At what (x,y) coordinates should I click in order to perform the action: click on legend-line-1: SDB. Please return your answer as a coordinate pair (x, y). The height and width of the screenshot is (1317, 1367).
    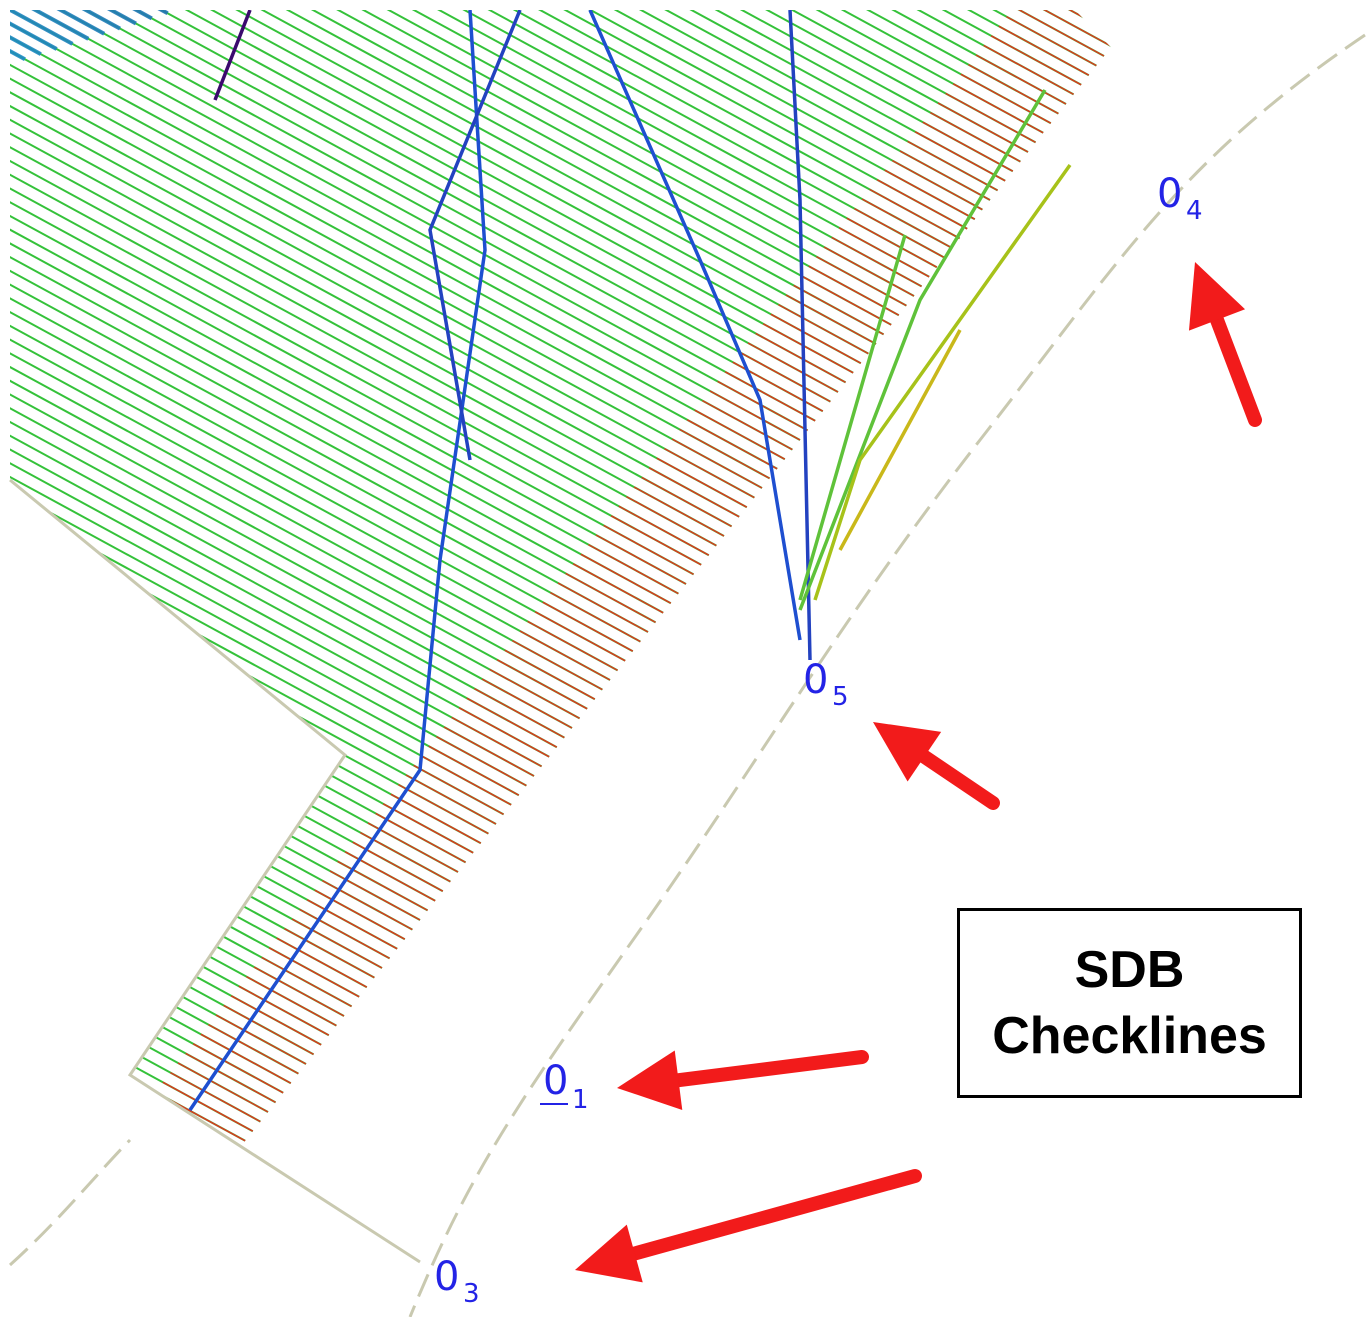
    Looking at the image, I should click on (1129, 970).